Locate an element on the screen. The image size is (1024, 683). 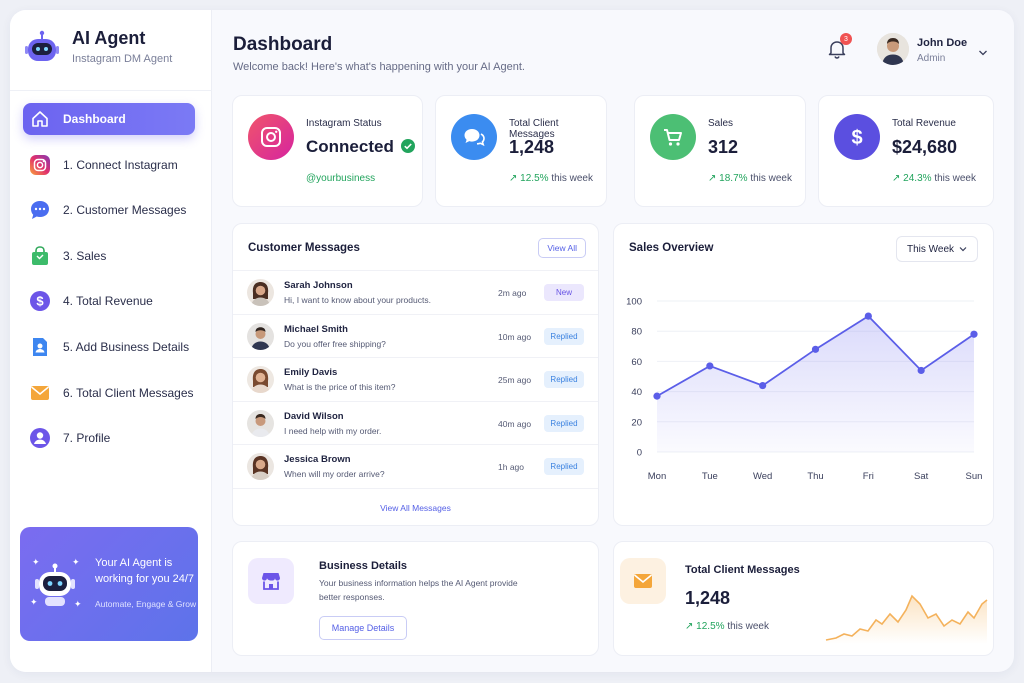
sidebar-item-dashboard: Dashboard is located at coordinates (109, 119).